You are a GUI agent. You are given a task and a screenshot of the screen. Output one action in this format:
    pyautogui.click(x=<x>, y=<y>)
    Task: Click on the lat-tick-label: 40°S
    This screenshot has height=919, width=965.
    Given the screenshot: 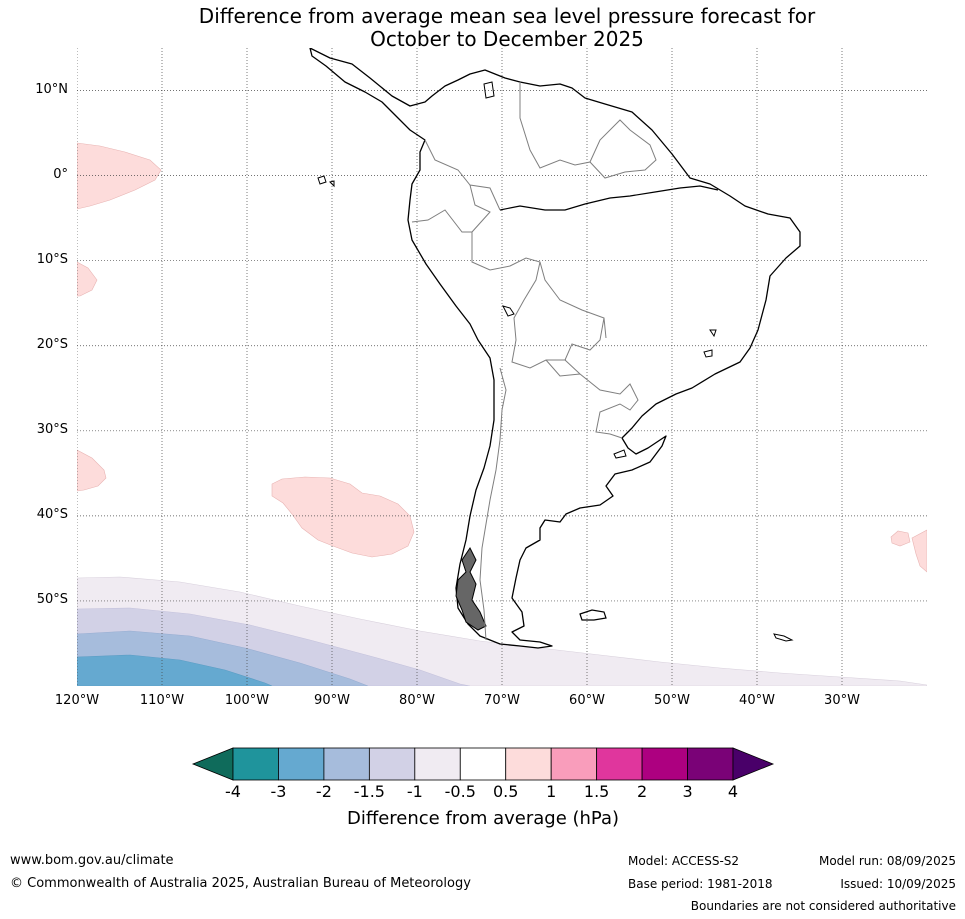 What is the action you would take?
    pyautogui.click(x=52, y=514)
    